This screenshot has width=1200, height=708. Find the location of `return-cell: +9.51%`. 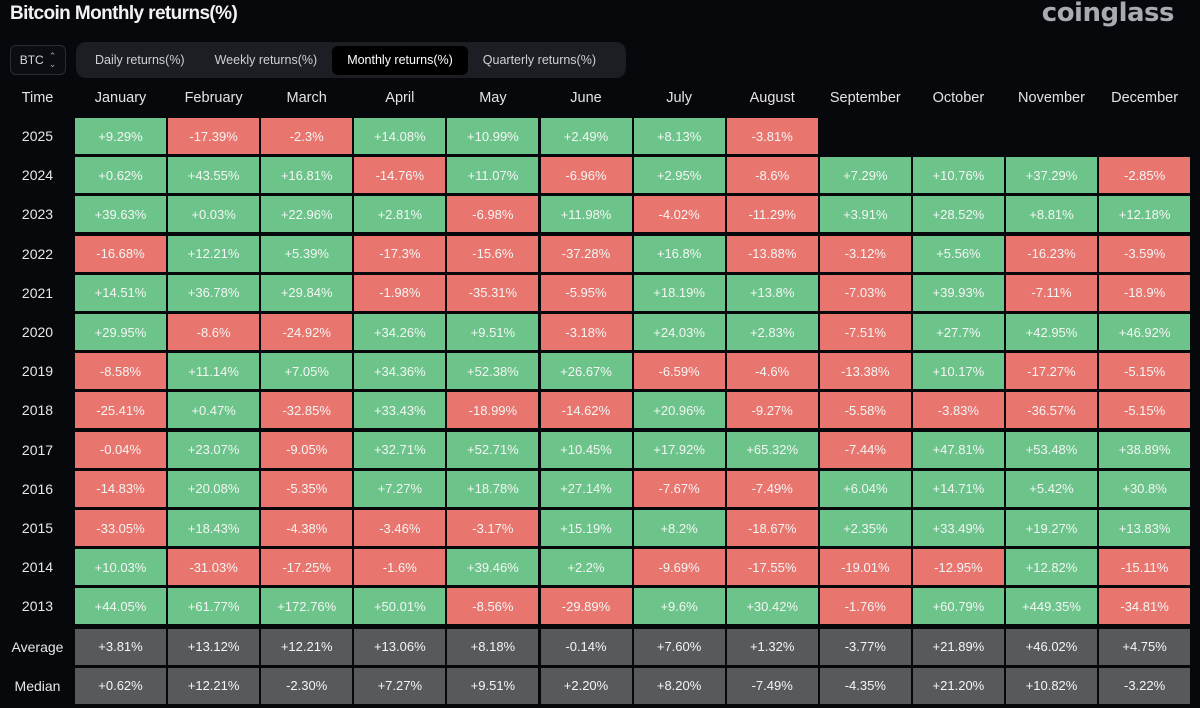

return-cell: +9.51% is located at coordinates (493, 332).